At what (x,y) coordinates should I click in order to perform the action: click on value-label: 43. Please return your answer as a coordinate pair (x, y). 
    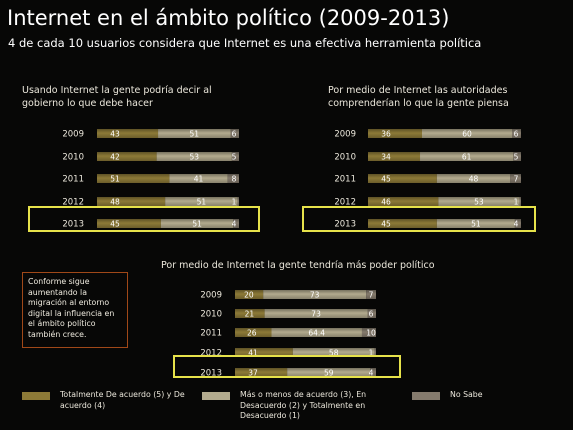
    Looking at the image, I should click on (115, 133).